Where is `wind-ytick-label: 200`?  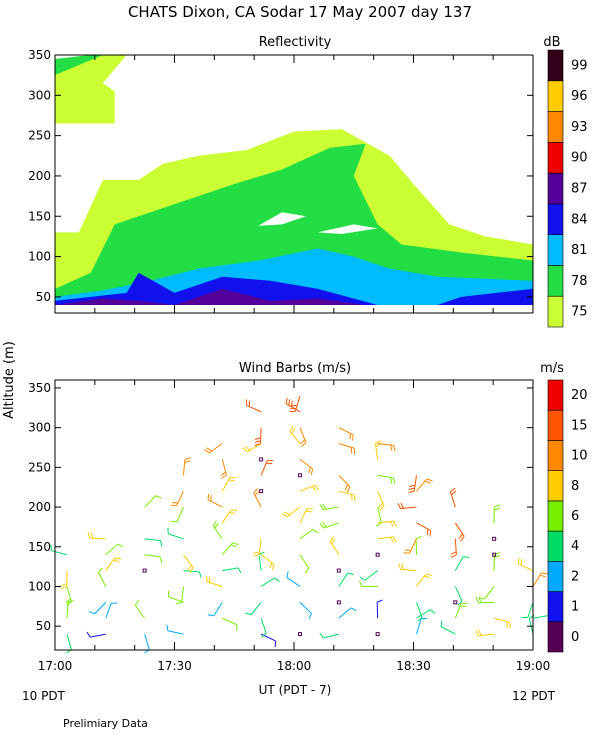
wind-ytick-label: 200 is located at coordinates (39, 507).